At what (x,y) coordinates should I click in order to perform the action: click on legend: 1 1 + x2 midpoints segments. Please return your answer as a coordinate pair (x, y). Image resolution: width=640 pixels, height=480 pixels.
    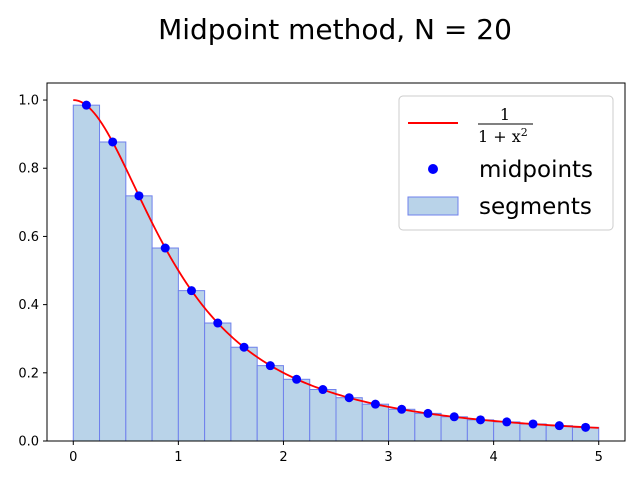
    Looking at the image, I should click on (506, 163).